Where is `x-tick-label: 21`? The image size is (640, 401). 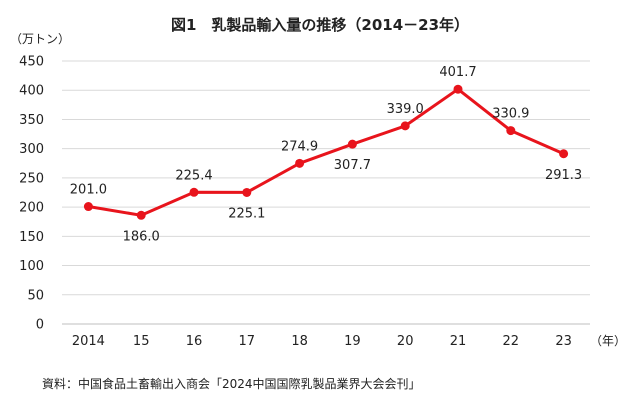 x-tick-label: 21 is located at coordinates (458, 341).